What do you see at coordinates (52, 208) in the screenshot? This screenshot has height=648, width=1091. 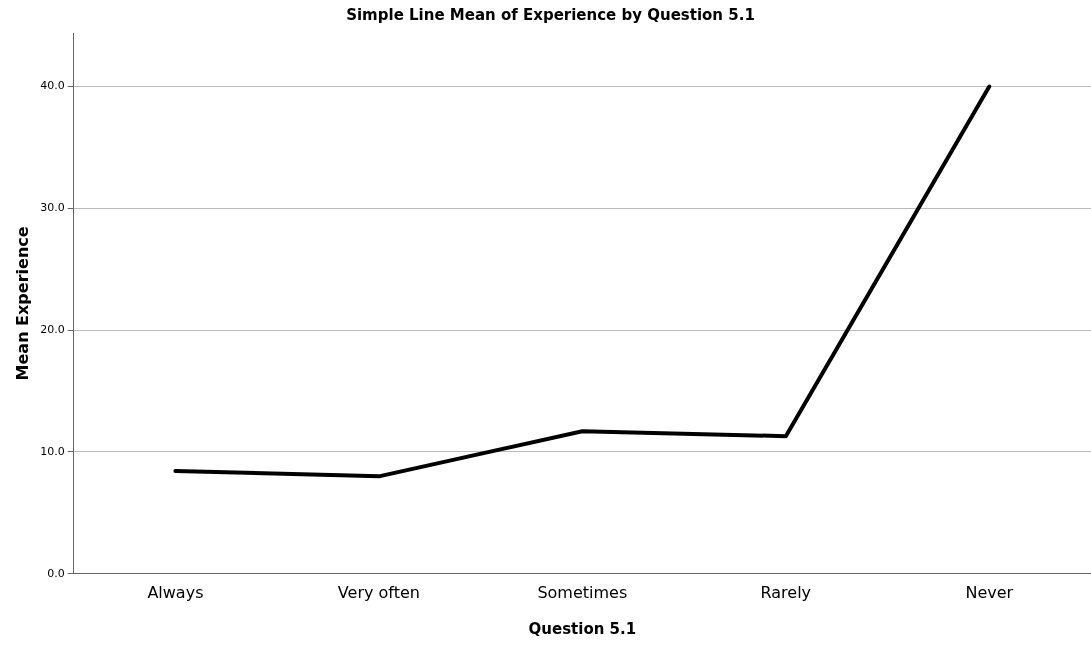 I see `y-tick-label: 30.0` at bounding box center [52, 208].